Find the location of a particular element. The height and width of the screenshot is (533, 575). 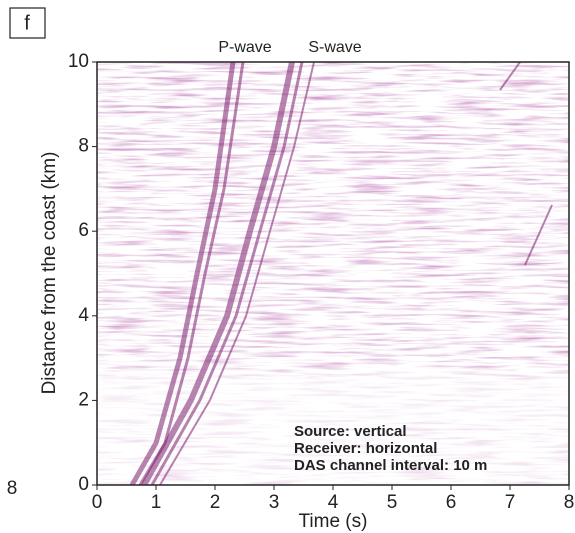

y-tick-label: 10 is located at coordinates (78, 61).